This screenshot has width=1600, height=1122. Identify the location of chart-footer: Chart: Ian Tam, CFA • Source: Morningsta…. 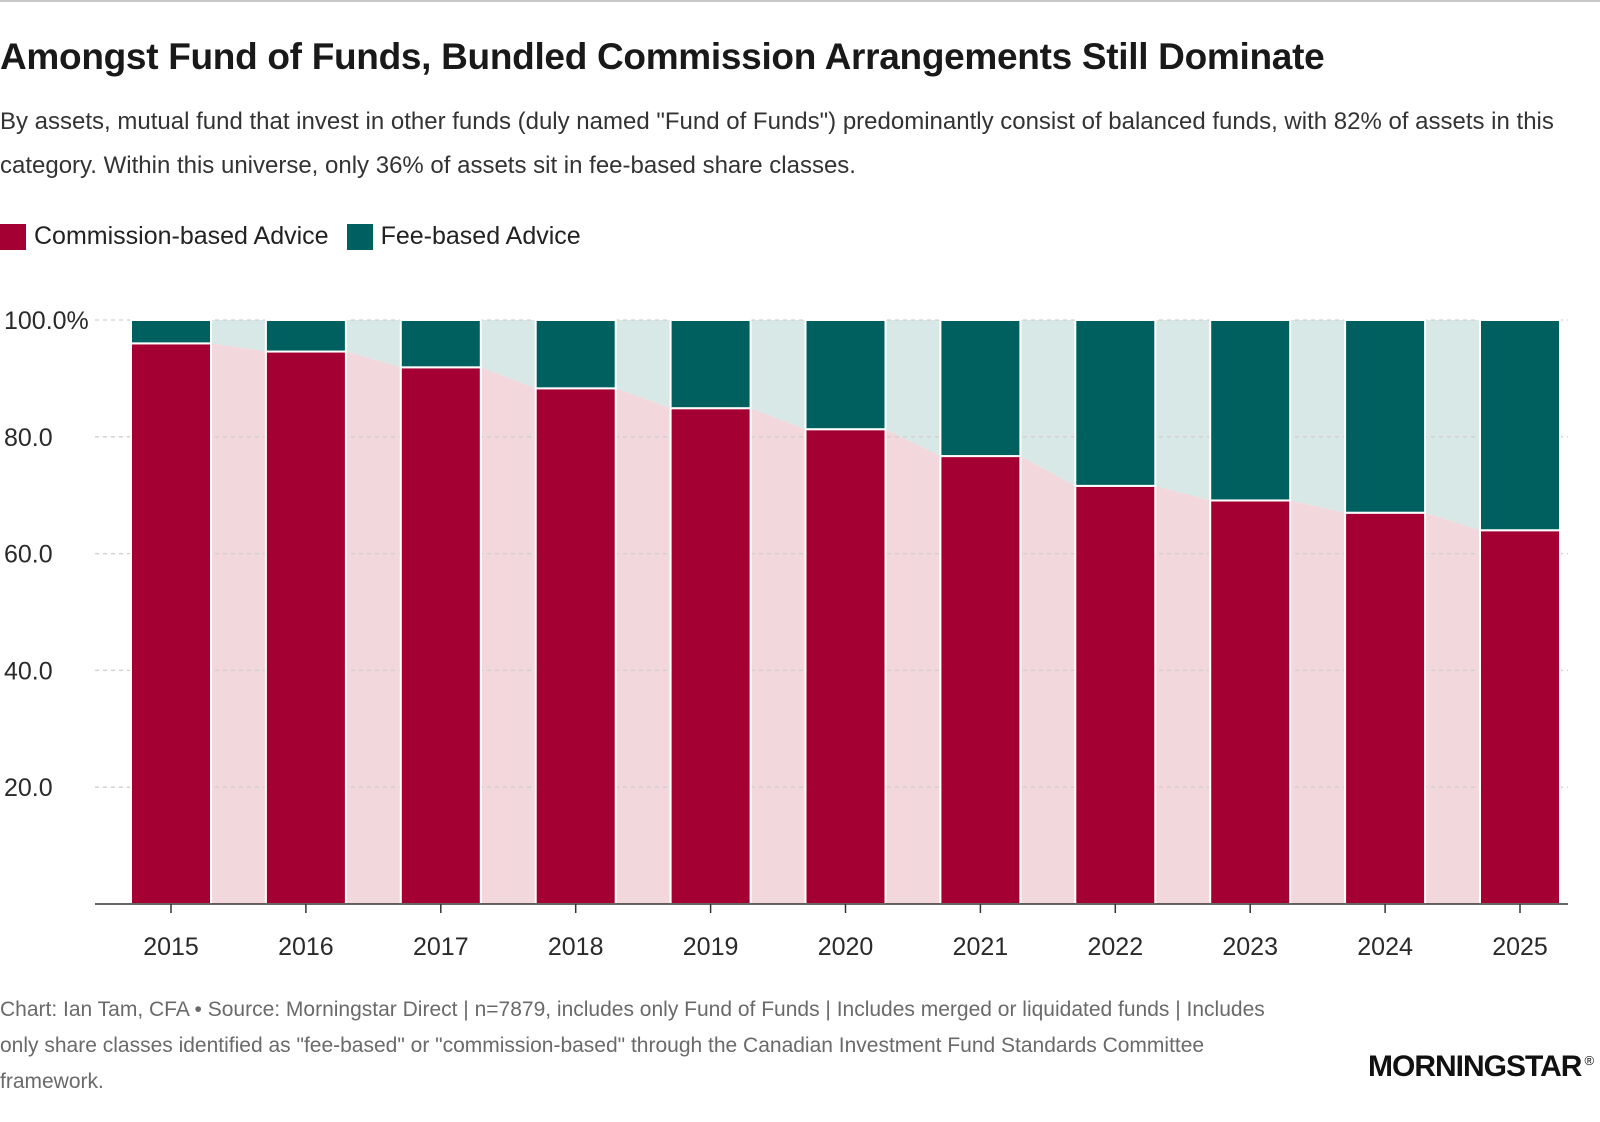
(632, 1045).